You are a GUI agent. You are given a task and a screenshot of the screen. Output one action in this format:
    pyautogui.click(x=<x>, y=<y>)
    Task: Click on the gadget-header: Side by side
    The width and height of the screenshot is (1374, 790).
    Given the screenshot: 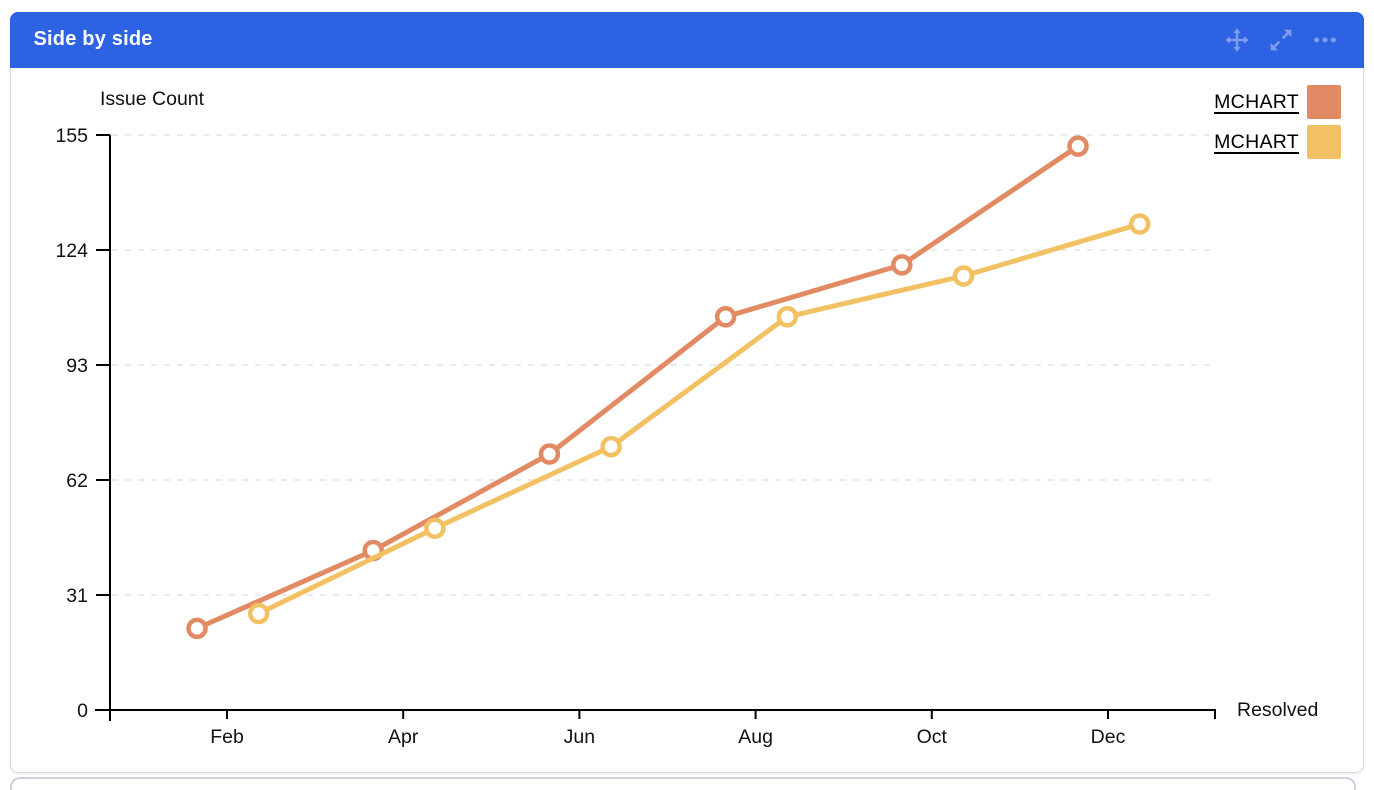 What is the action you would take?
    pyautogui.click(x=686, y=39)
    